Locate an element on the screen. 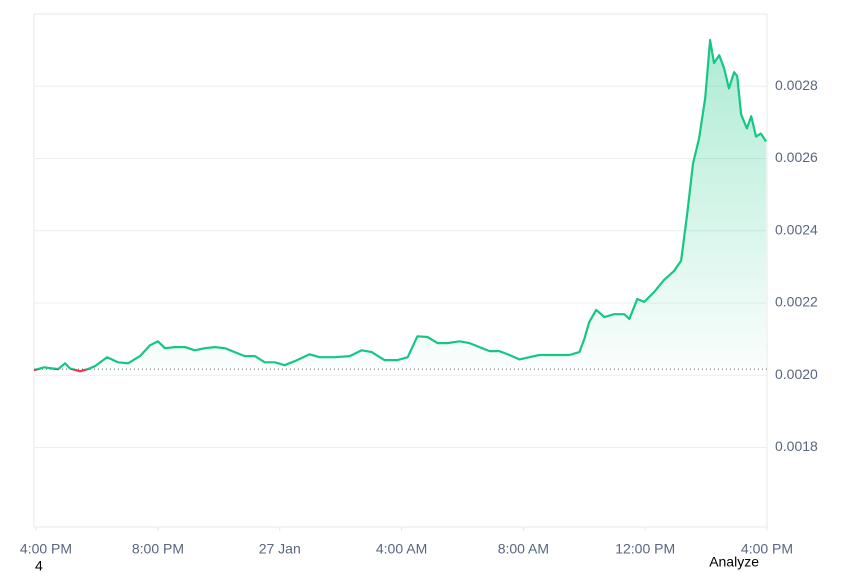 This screenshot has height=573, width=860. y-tick-label: 0.0028 is located at coordinates (796, 85).